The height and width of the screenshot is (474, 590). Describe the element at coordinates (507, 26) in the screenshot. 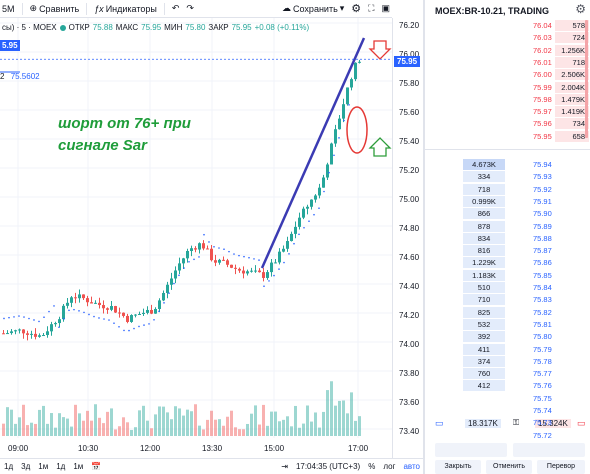

I see `ask-row: 76.04 578` at that location.